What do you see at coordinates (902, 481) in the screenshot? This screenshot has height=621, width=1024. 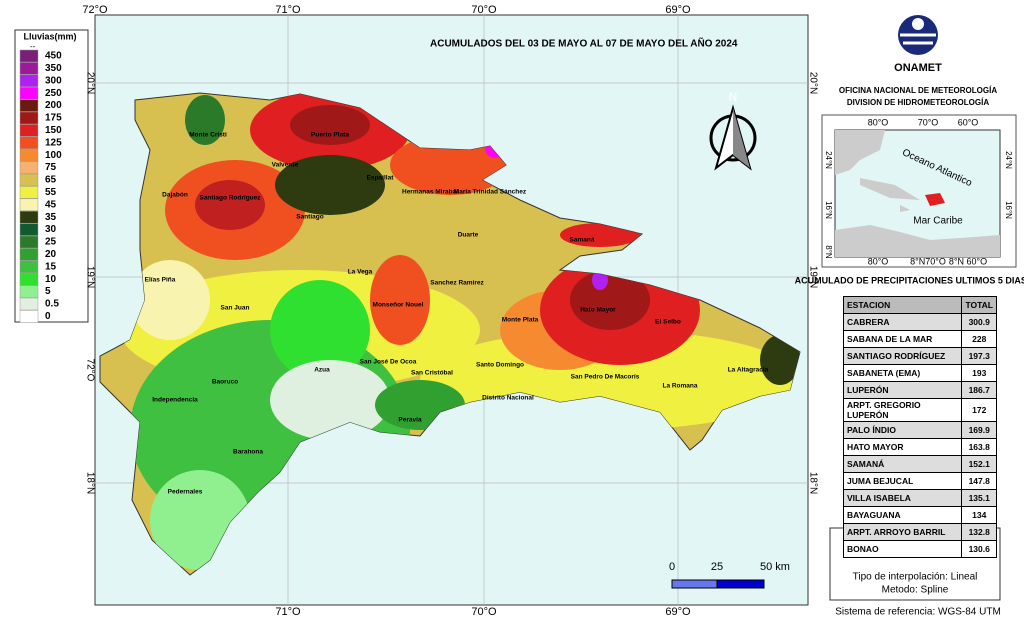 I see `station-name: JUMA BEJUCAL` at bounding box center [902, 481].